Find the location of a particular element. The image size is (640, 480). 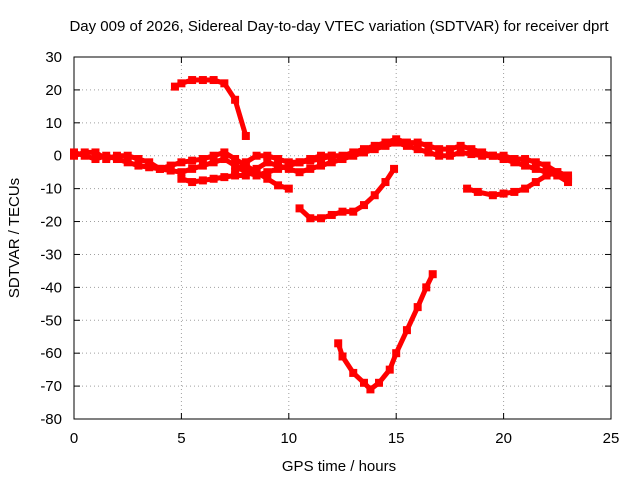

y-tick-label: 20 is located at coordinates (53, 90).